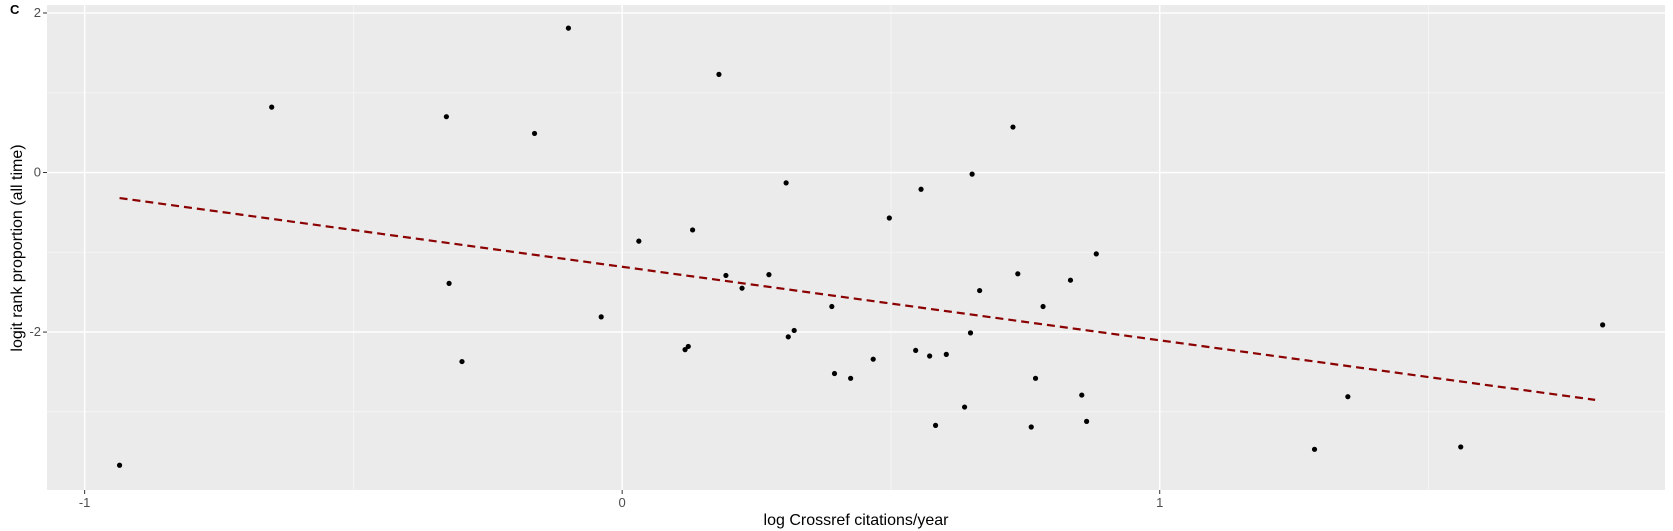 This screenshot has height=531, width=1673. What do you see at coordinates (15, 9) in the screenshot?
I see `panel-label: C` at bounding box center [15, 9].